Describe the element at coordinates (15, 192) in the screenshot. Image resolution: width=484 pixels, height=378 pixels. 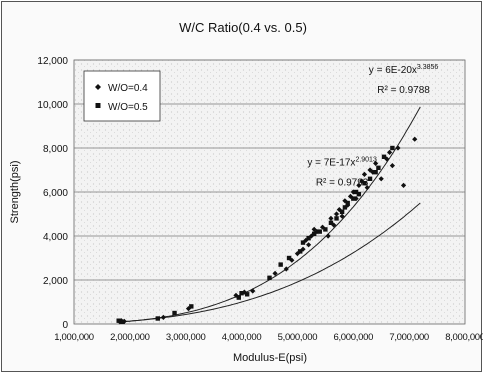
I see `y-axis-label: Strength(psi)` at that location.